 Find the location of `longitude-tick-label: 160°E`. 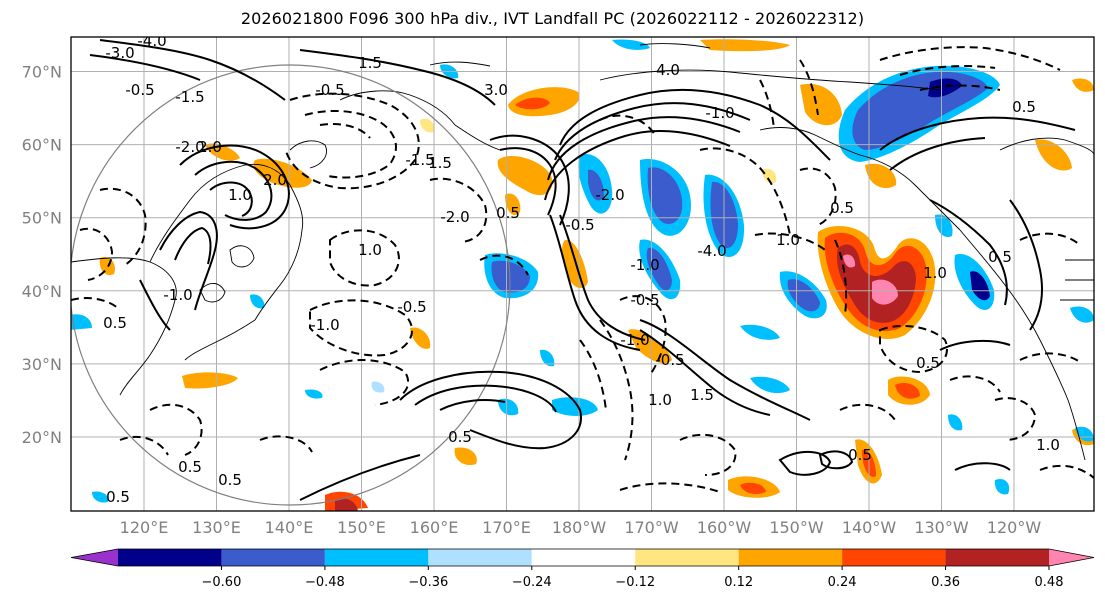

longitude-tick-label: 160°E is located at coordinates (434, 527).